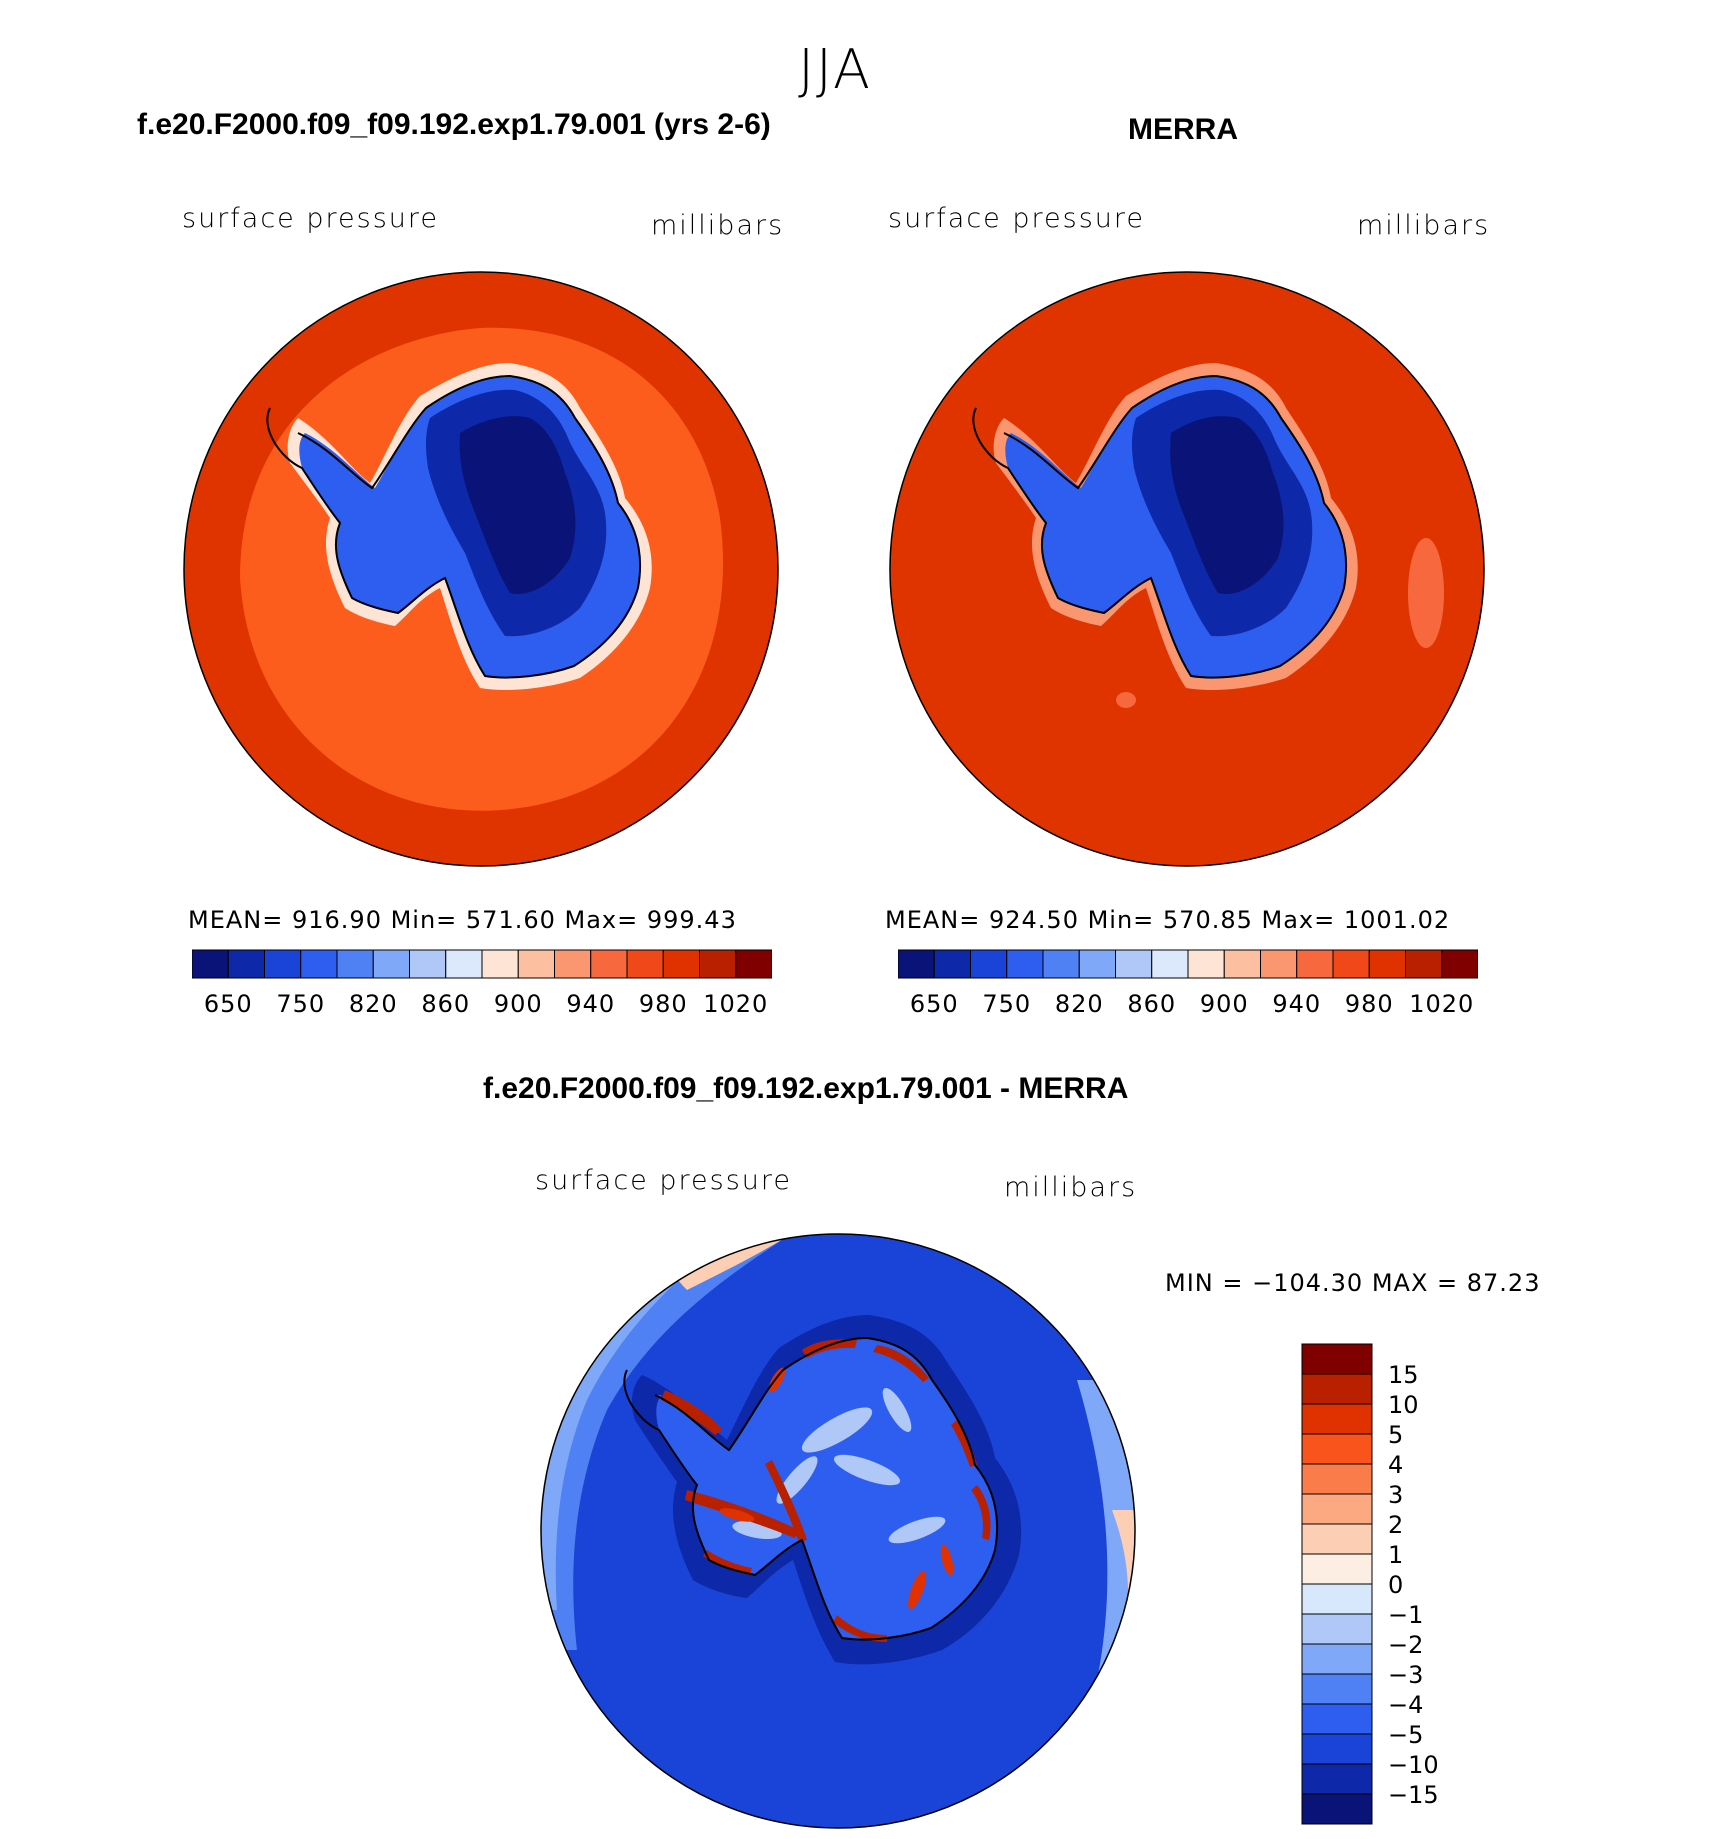 This screenshot has height=1839, width=1710. I want to click on panel3-colorbar-tick-label: 4, so click(1395, 1465).